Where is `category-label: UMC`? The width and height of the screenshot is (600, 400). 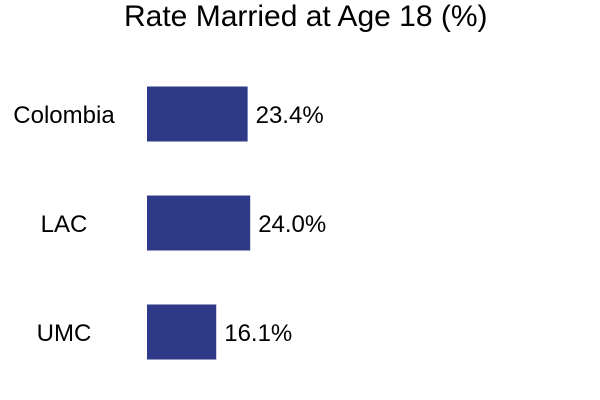
category-label: UMC is located at coordinates (64, 333).